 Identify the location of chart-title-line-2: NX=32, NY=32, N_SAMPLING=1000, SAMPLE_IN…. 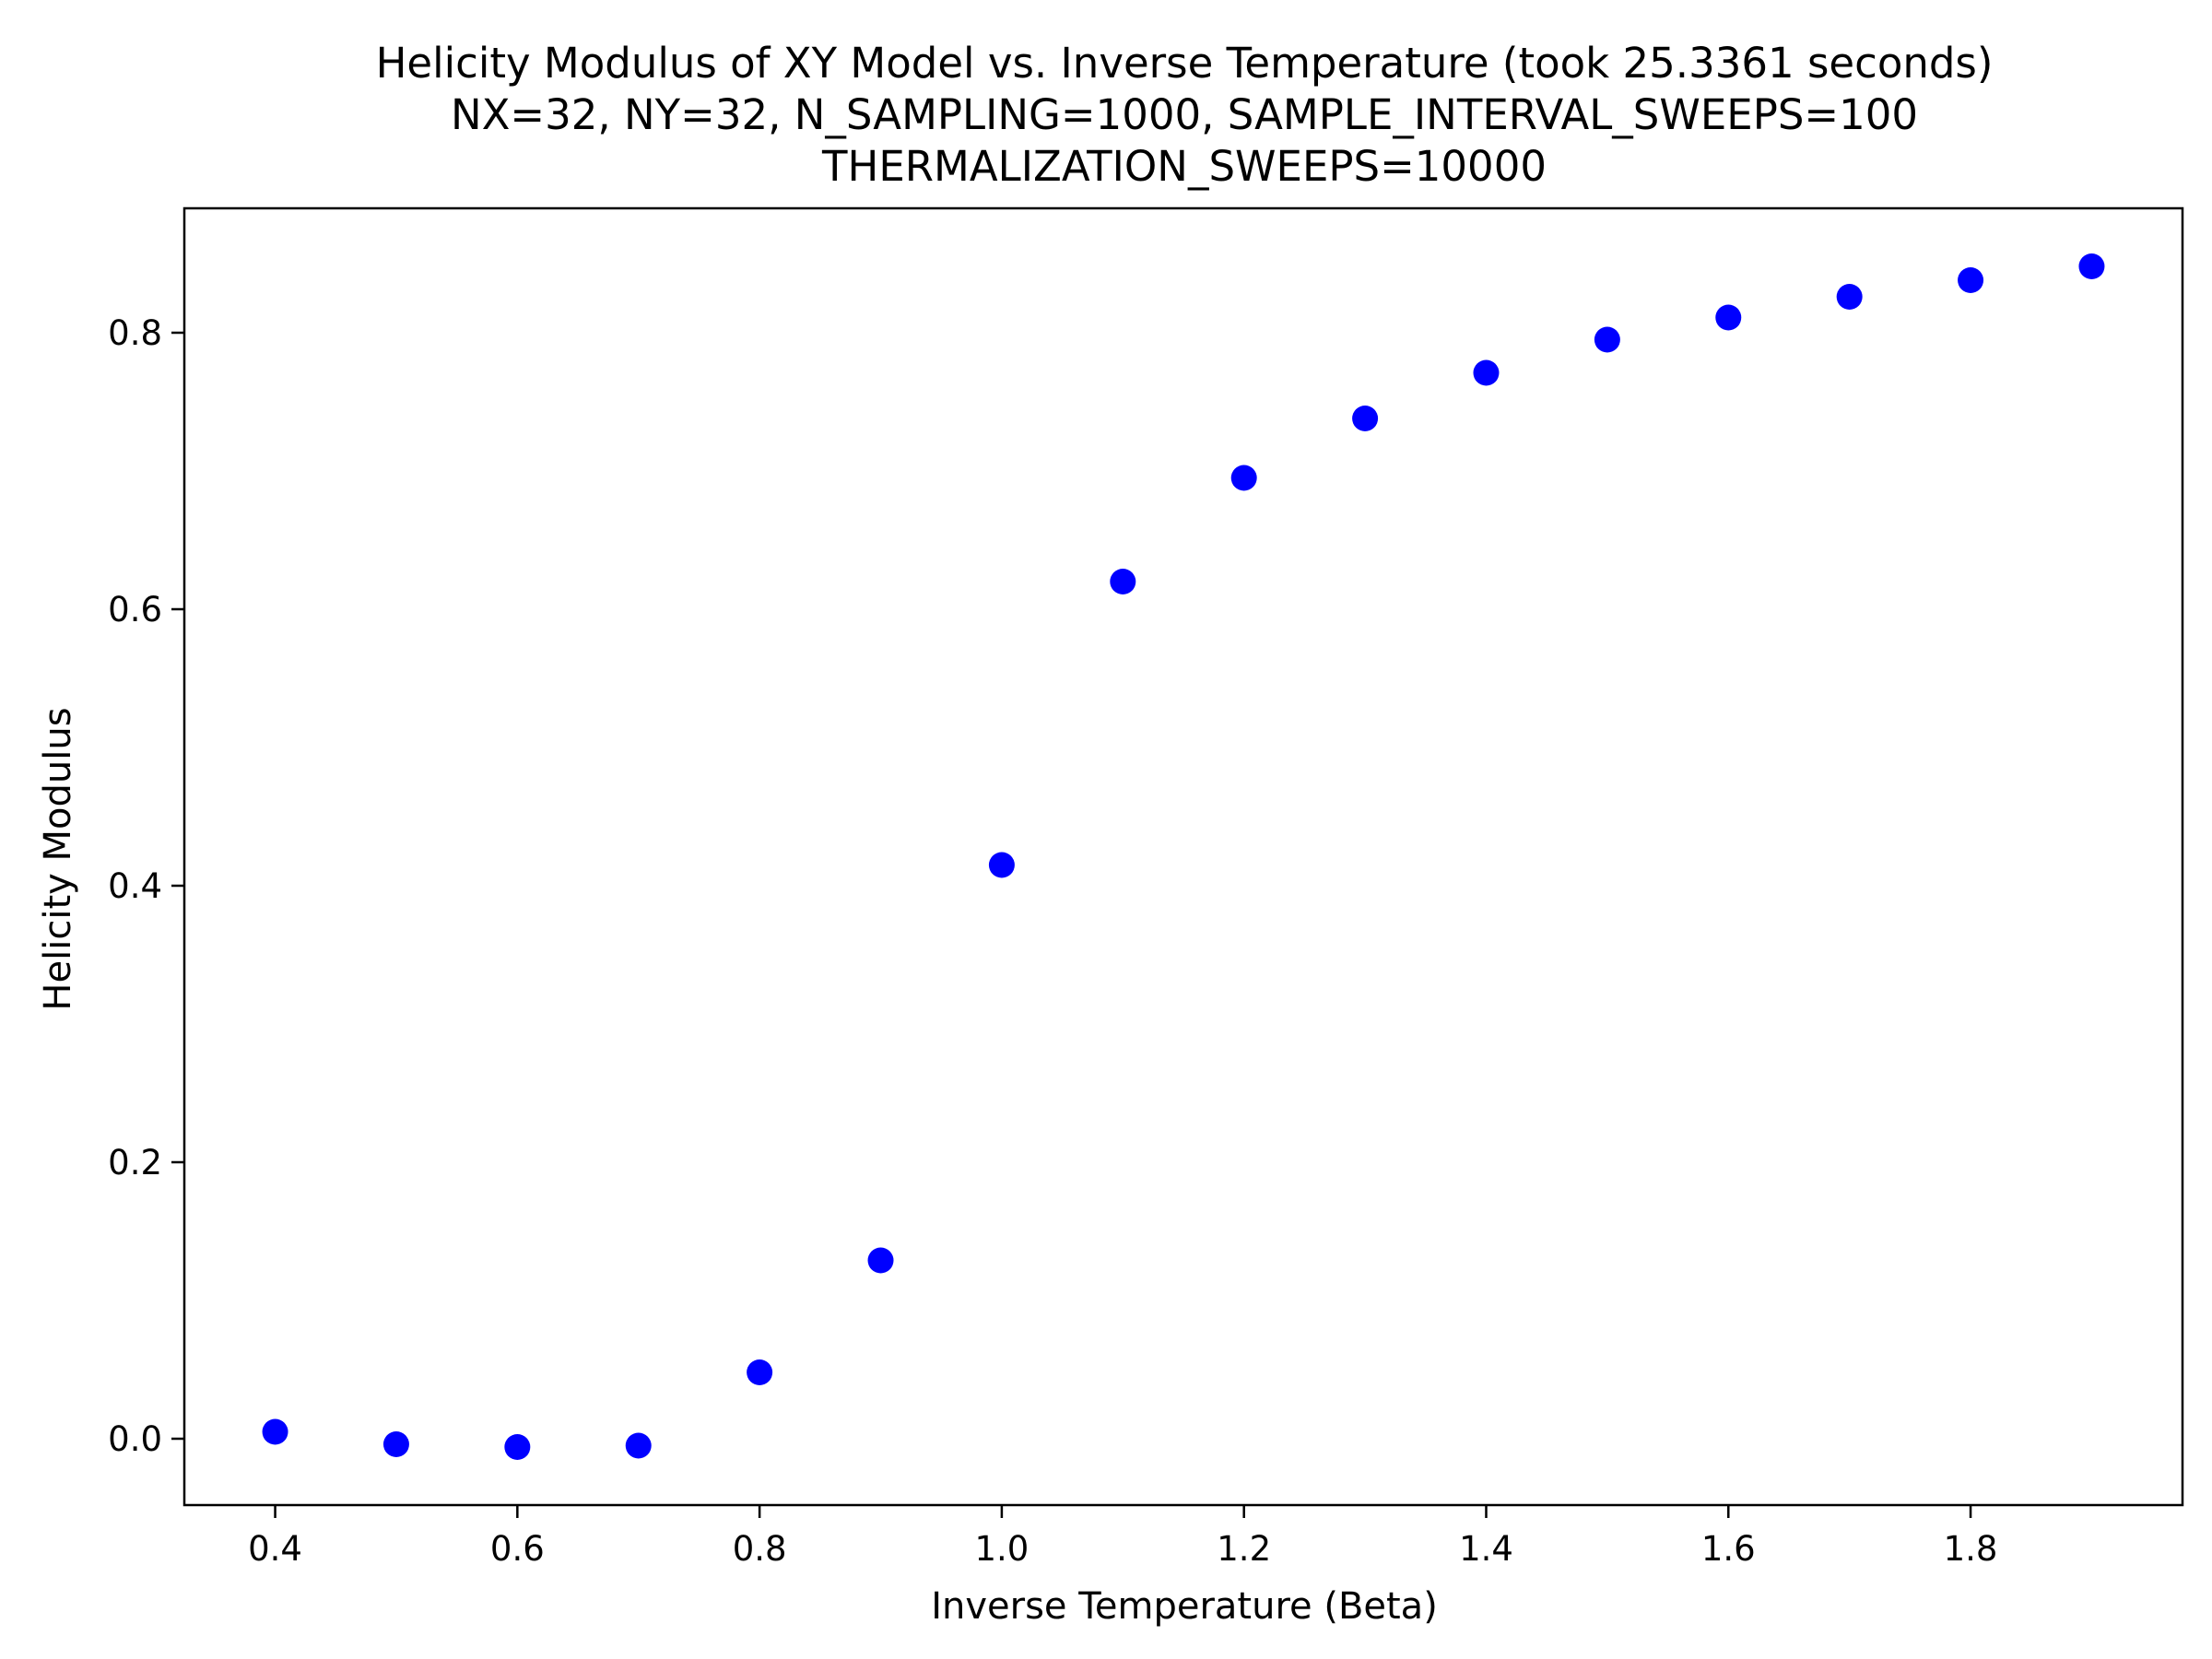
(1184, 114).